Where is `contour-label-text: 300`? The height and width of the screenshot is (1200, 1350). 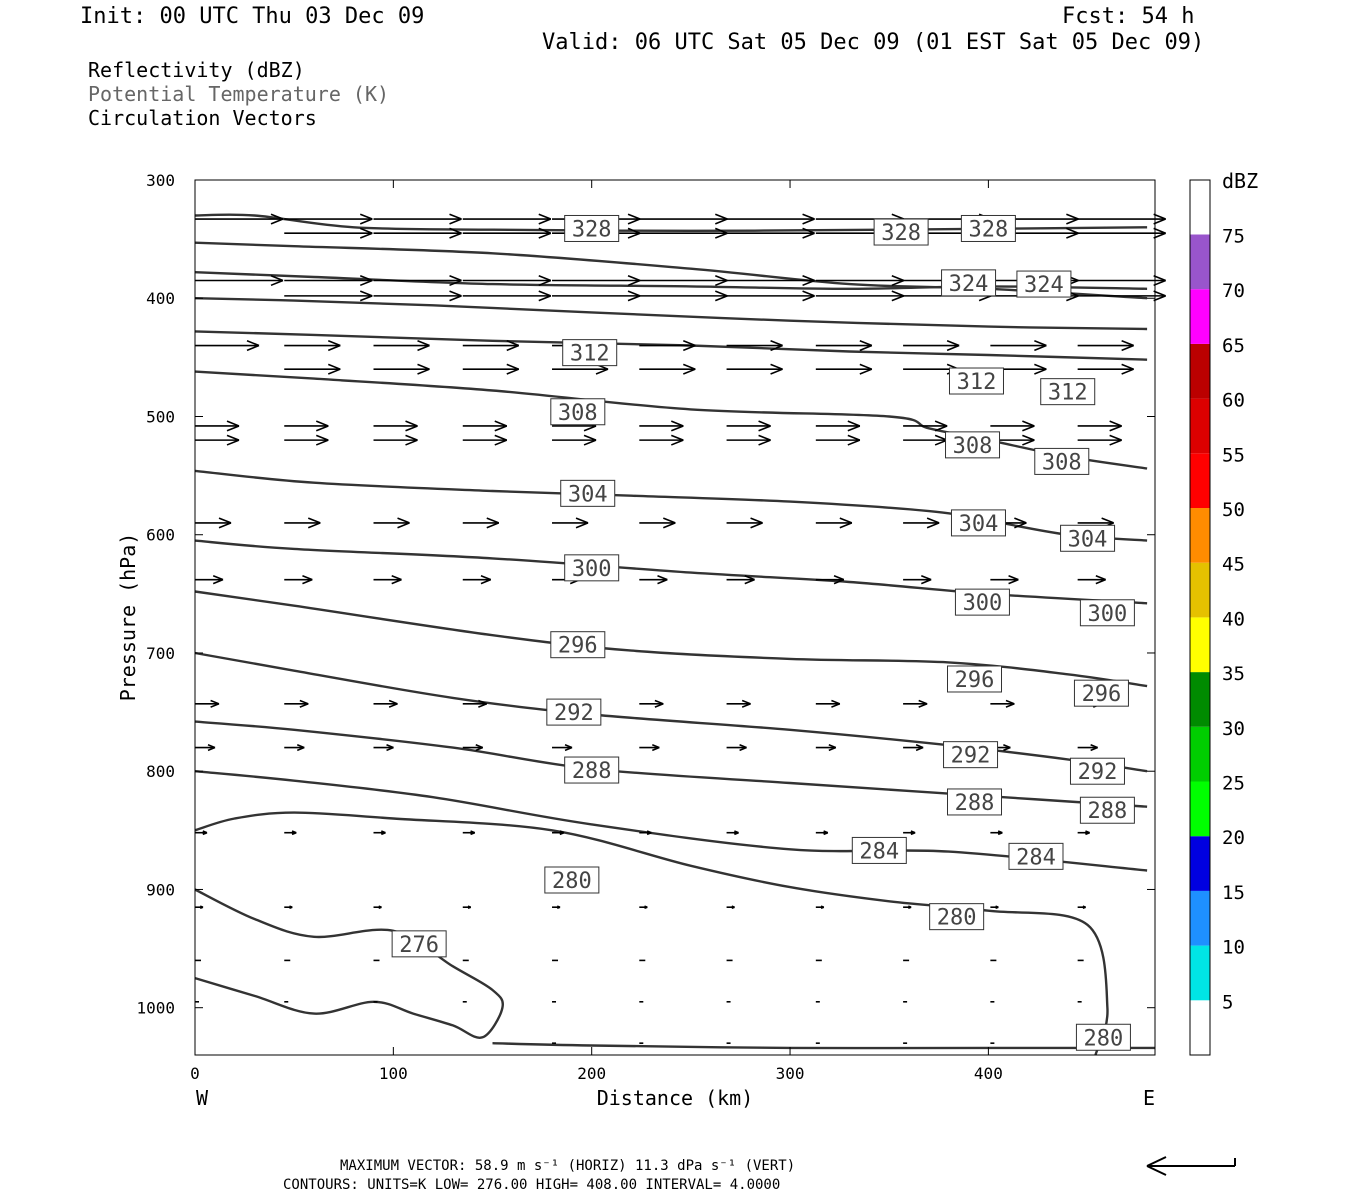 contour-label-text: 300 is located at coordinates (1108, 614).